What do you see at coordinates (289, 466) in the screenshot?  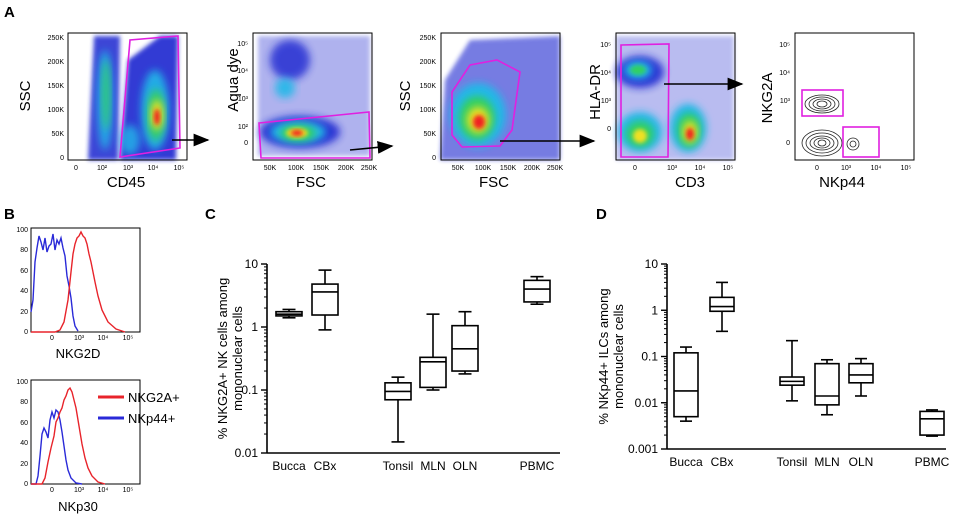 I see `x-tick-label: Bucca` at bounding box center [289, 466].